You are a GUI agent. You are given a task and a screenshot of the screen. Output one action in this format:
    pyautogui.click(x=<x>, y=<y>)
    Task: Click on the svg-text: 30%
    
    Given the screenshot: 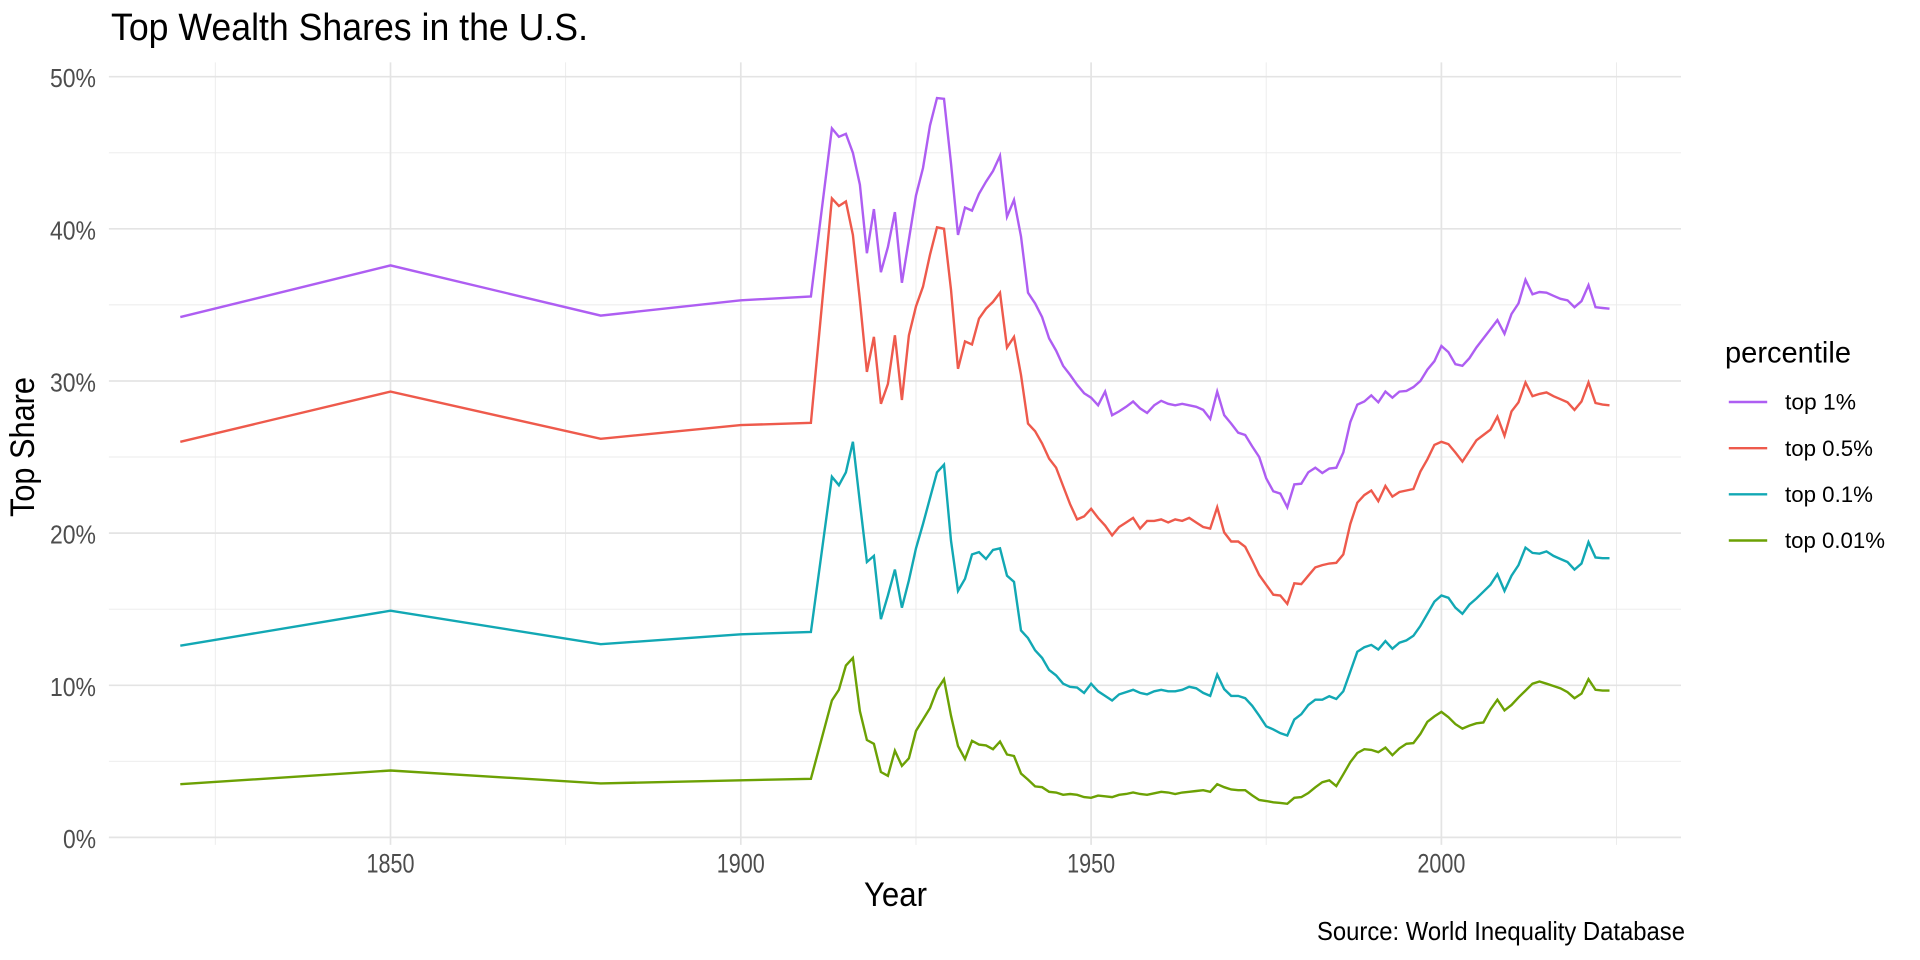 What is the action you would take?
    pyautogui.click(x=73, y=383)
    